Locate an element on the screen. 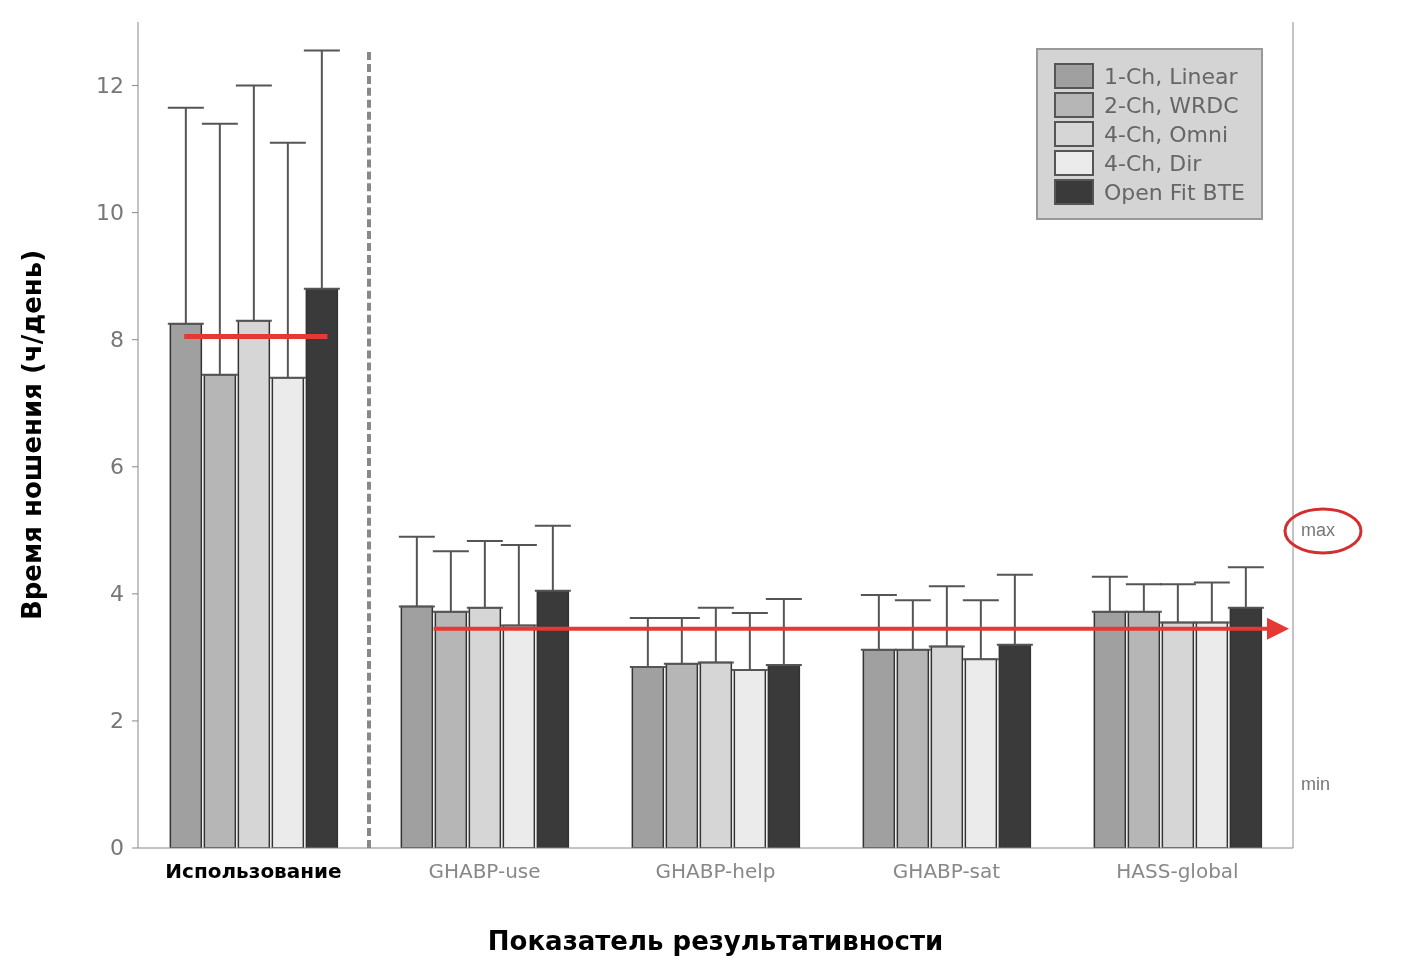  y-tick-label: 0 is located at coordinates (117, 847).